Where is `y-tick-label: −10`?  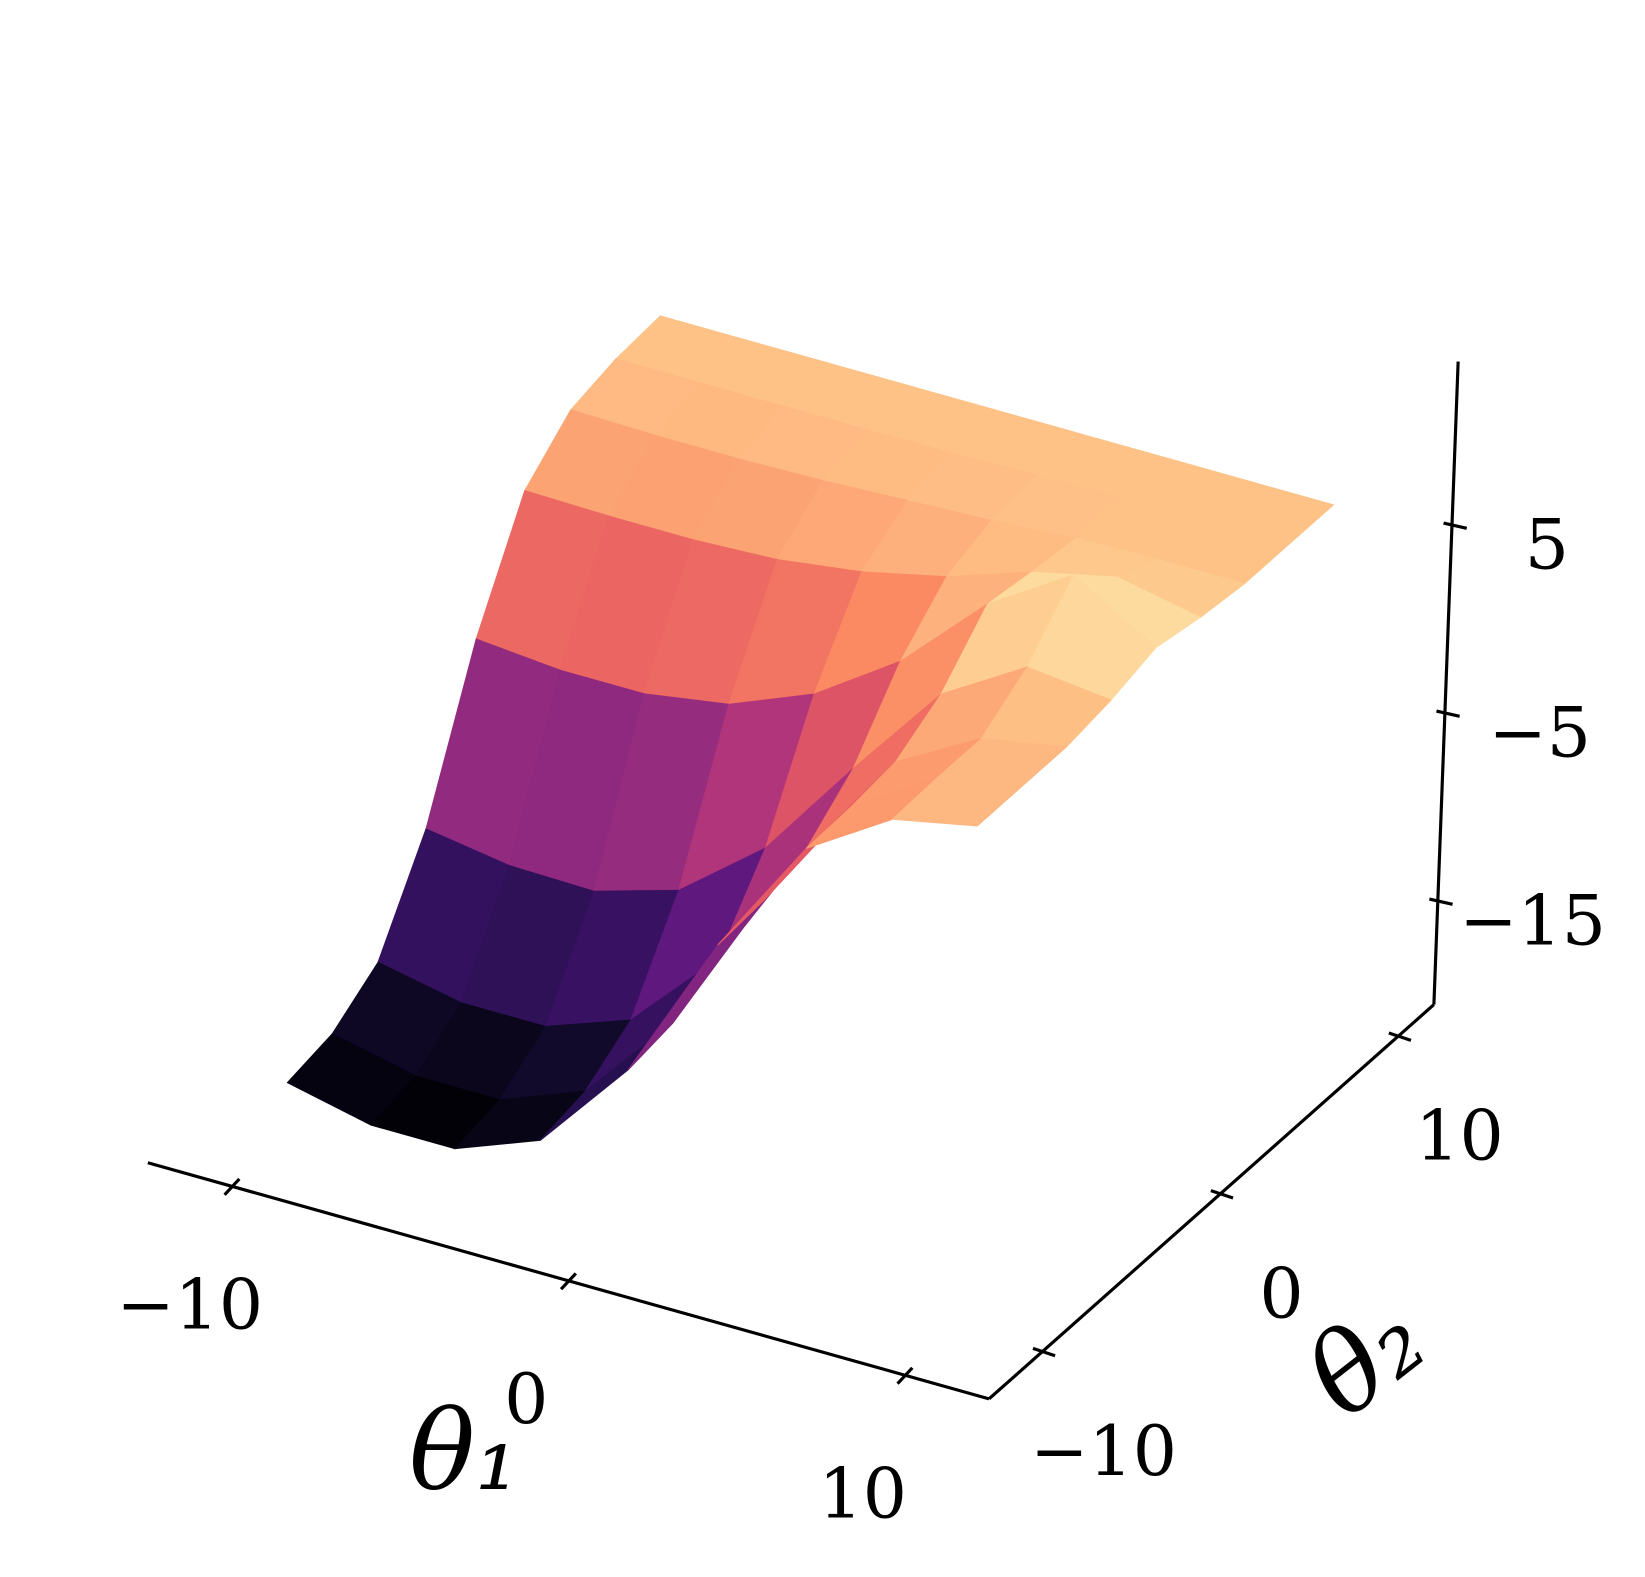
y-tick-label: −10 is located at coordinates (1103, 1451).